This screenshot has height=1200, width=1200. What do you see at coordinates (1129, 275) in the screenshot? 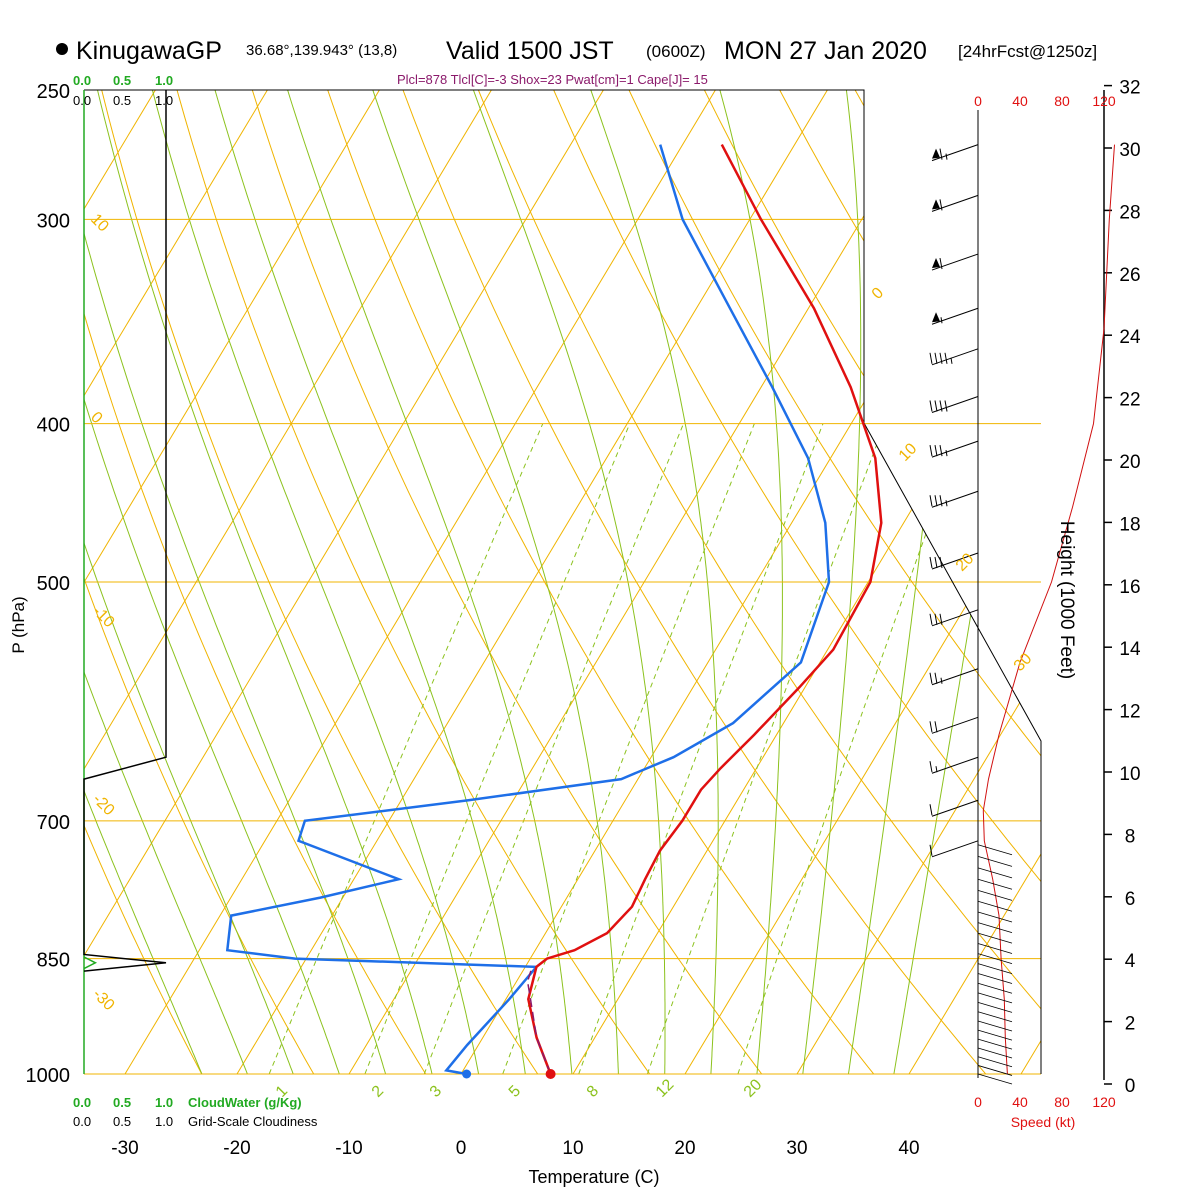
I see `height-tick-label: 26` at bounding box center [1129, 275].